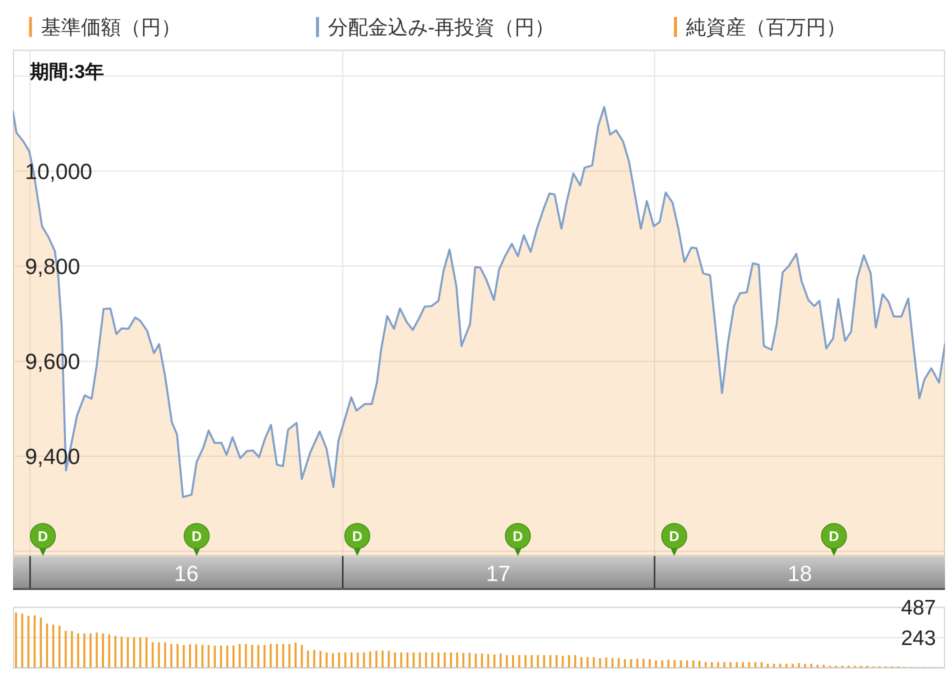 The image size is (951, 680). Describe the element at coordinates (67, 73) in the screenshot. I see `annotation: 期間:3年` at that location.